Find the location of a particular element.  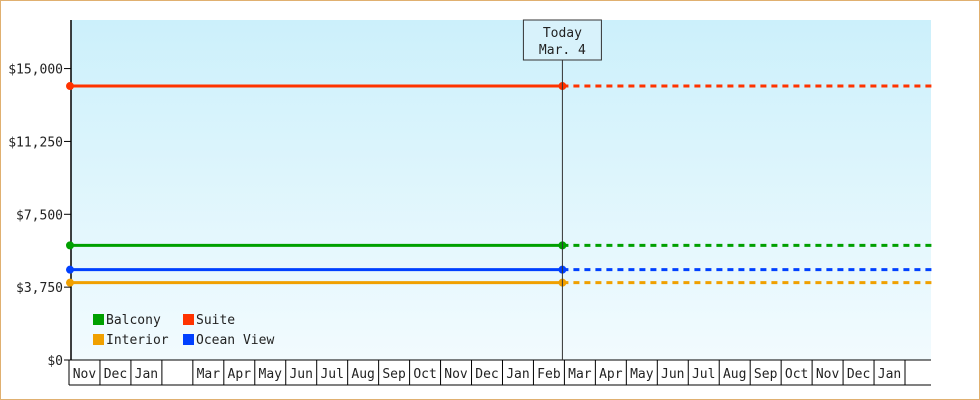

legend-label: Interior is located at coordinates (137, 340).